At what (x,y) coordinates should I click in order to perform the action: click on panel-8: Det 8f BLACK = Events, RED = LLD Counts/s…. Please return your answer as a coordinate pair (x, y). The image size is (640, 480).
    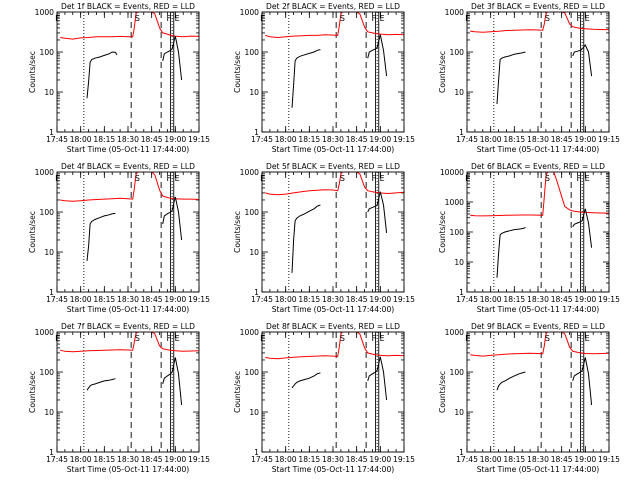
    Looking at the image, I should click on (324, 398).